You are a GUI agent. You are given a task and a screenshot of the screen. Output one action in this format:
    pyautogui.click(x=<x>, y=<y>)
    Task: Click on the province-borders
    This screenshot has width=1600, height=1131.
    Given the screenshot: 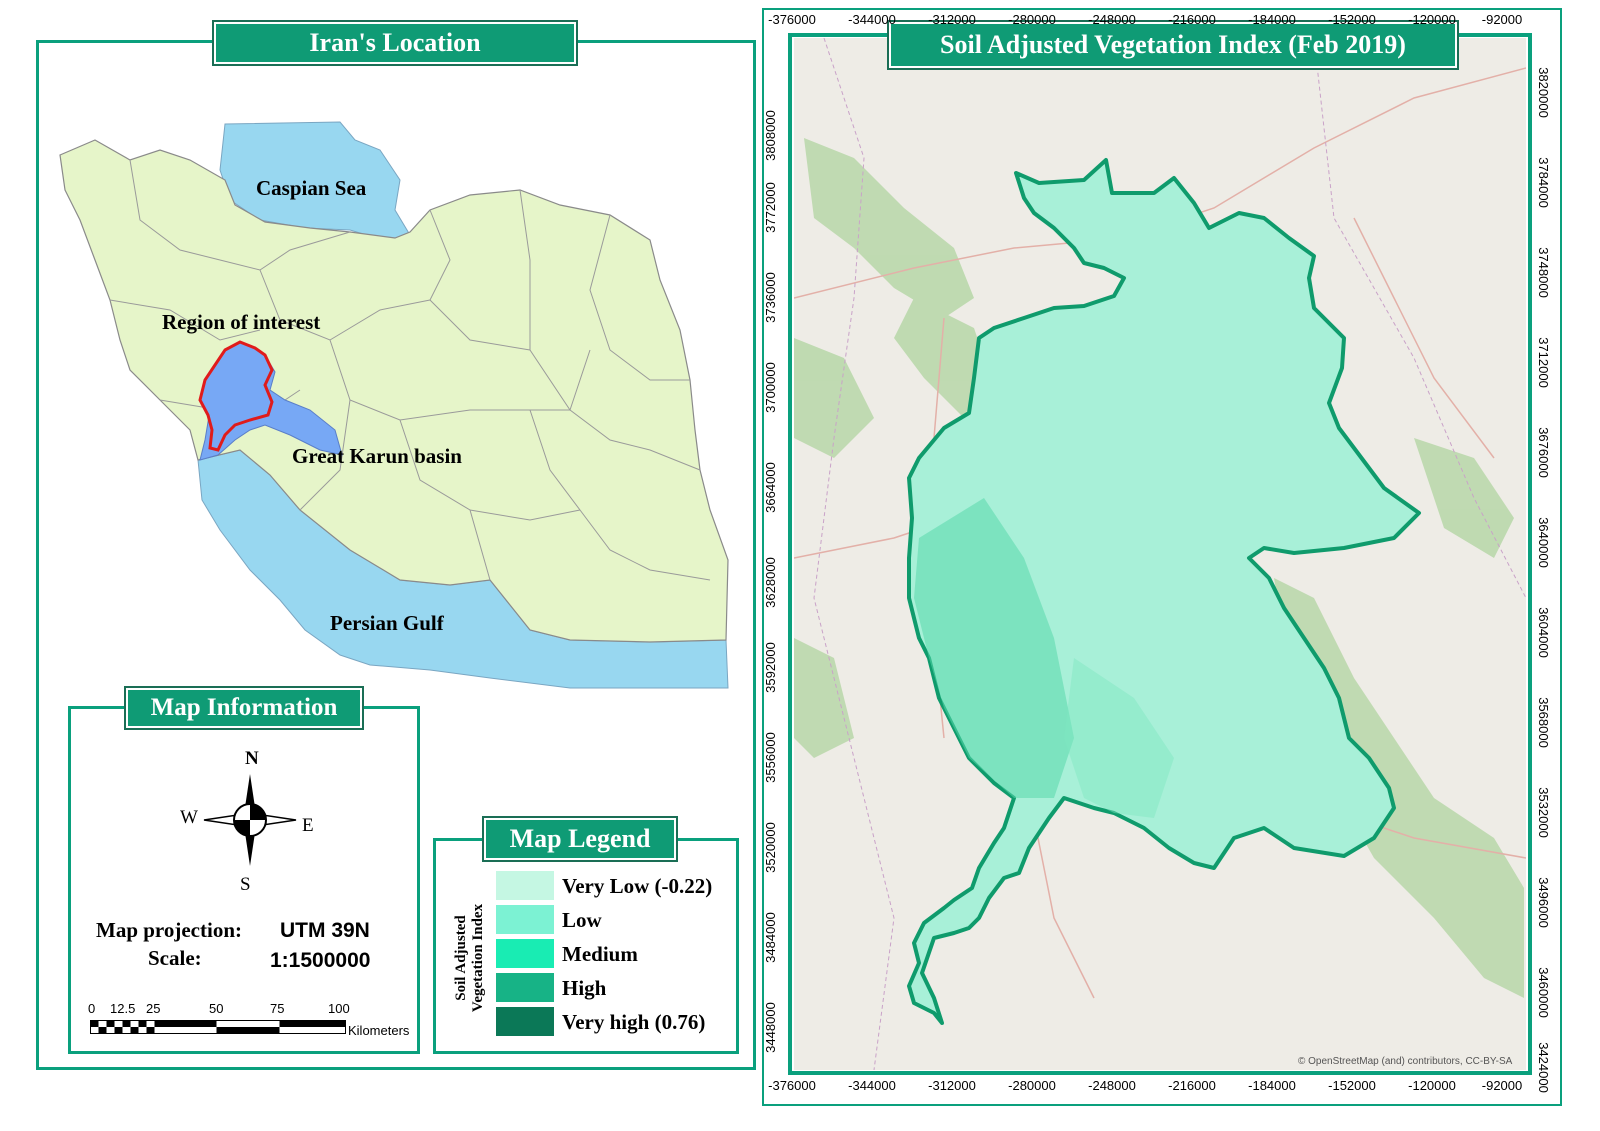 What is the action you would take?
    pyautogui.click(x=410, y=370)
    